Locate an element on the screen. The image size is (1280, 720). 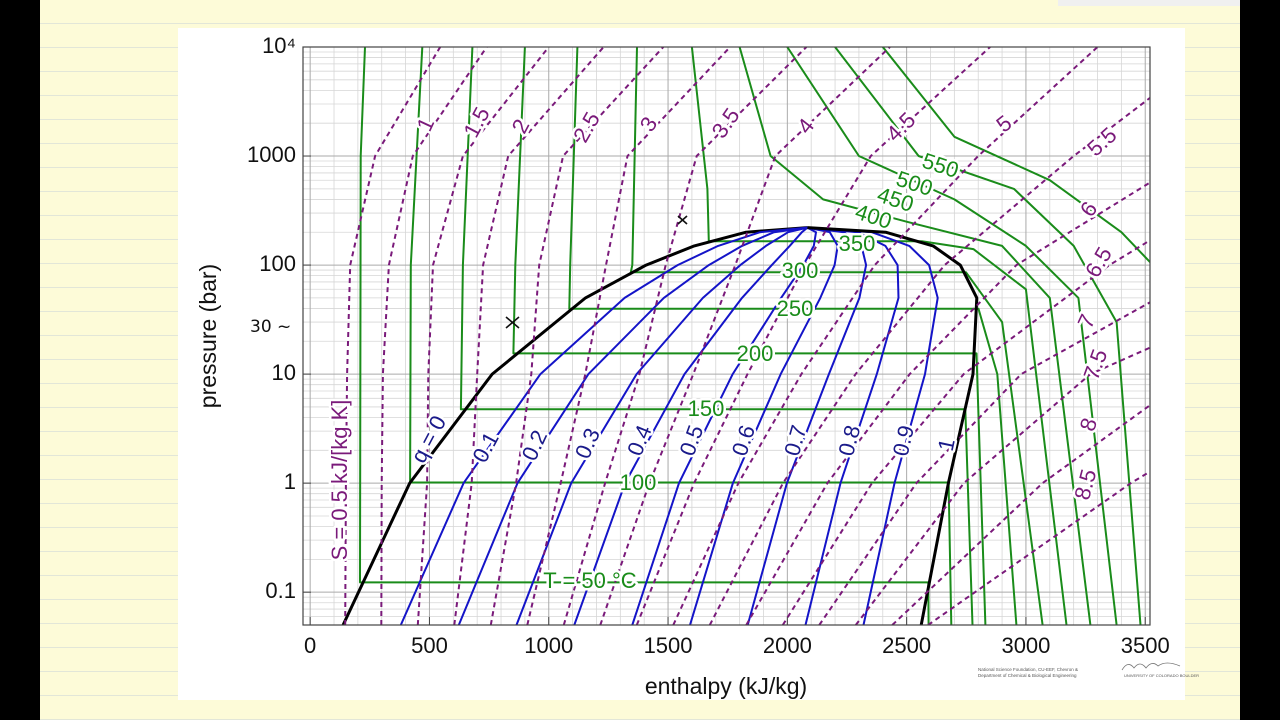
y-tick-label: 1000 is located at coordinates (271, 154).